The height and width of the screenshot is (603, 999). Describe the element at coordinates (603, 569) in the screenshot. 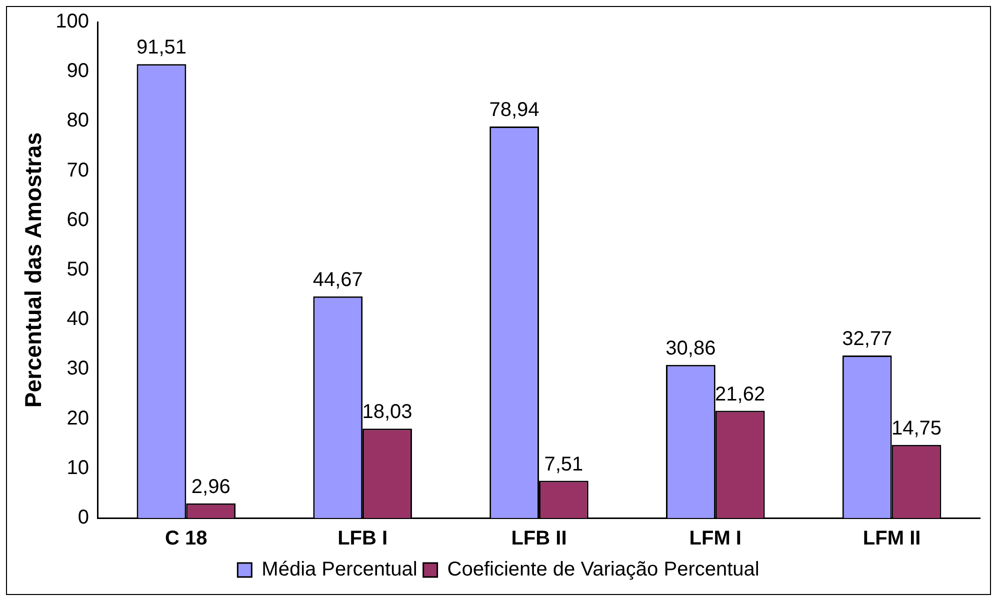

I see `legend-label: Coeficiente de Variação Percentual` at that location.